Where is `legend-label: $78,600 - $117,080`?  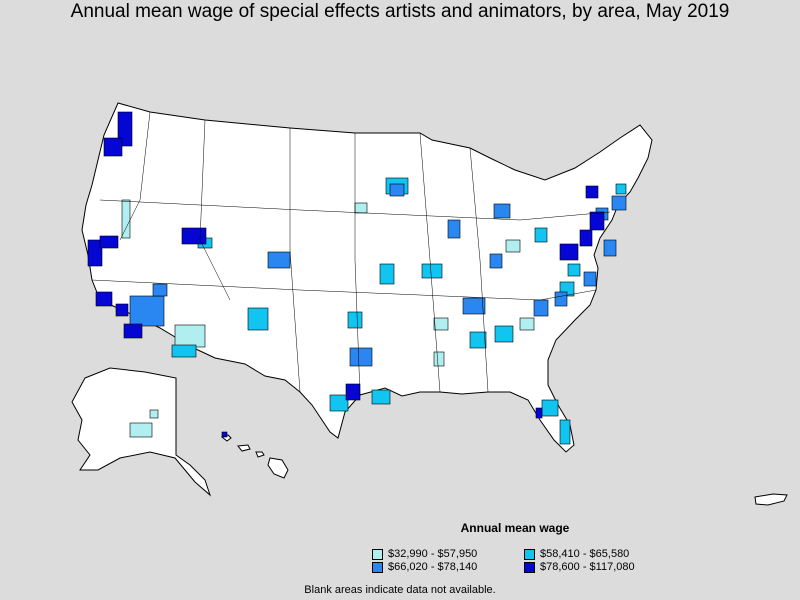 legend-label: $78,600 - $117,080 is located at coordinates (587, 567).